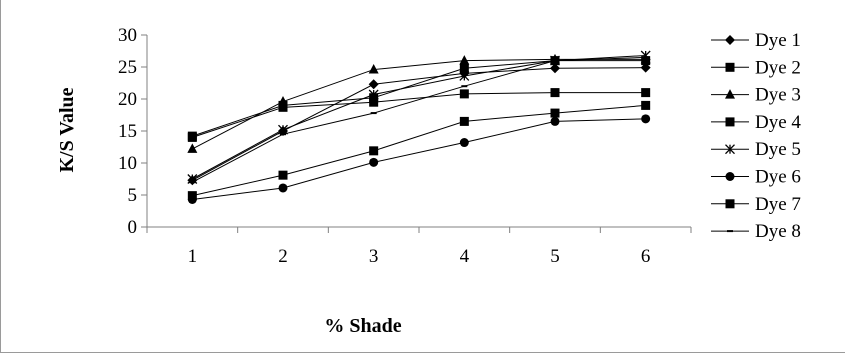 Image resolution: width=845 pixels, height=353 pixels. Describe the element at coordinates (778, 40) in the screenshot. I see `legend-label: Dye 1` at that location.